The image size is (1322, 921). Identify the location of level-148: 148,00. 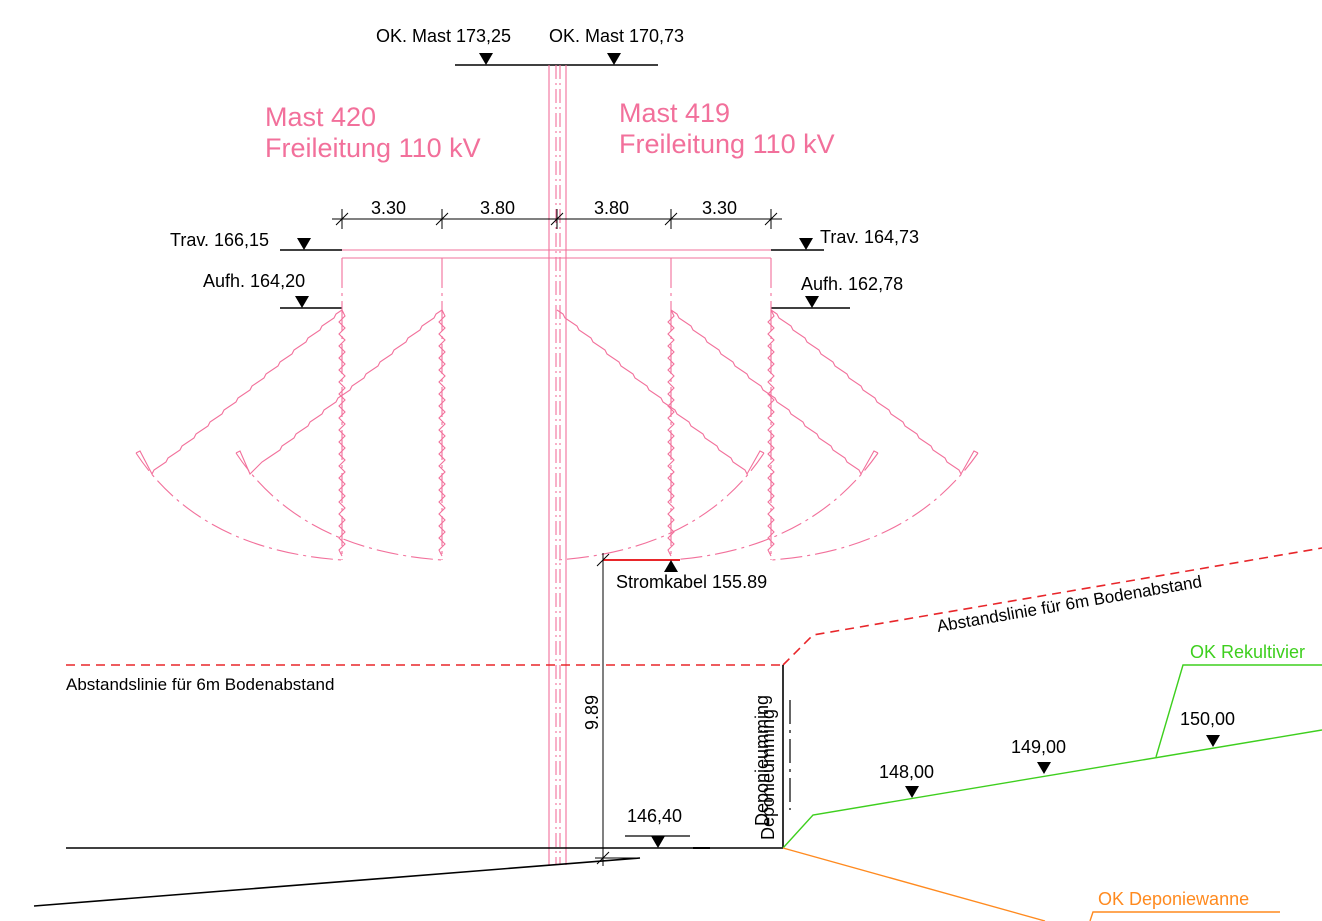
(906, 780).